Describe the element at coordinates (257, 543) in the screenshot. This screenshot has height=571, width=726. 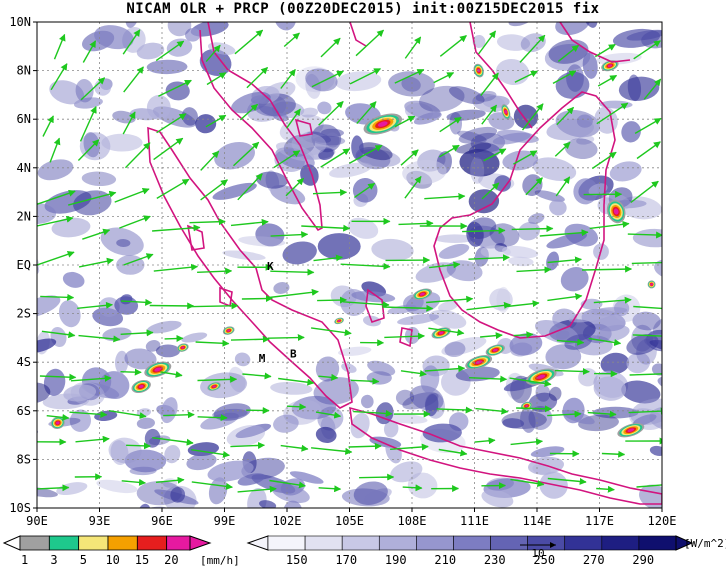
I see `olr-cb-left-arrow` at that location.